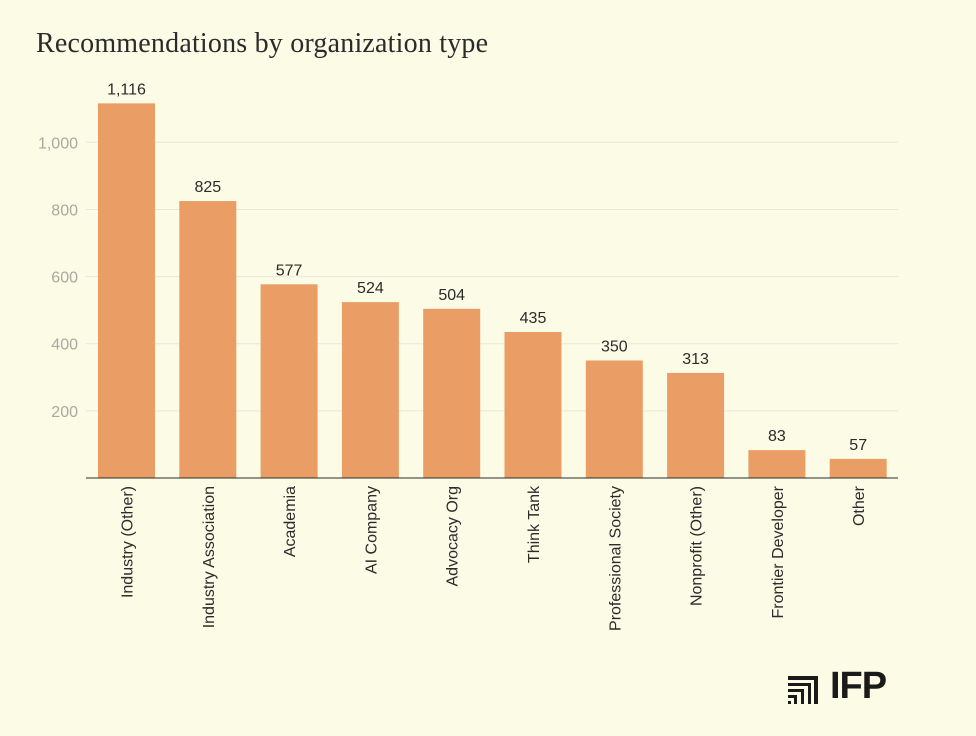 The height and width of the screenshot is (736, 976). Describe the element at coordinates (64, 412) in the screenshot. I see `y-tick-label: 200` at that location.